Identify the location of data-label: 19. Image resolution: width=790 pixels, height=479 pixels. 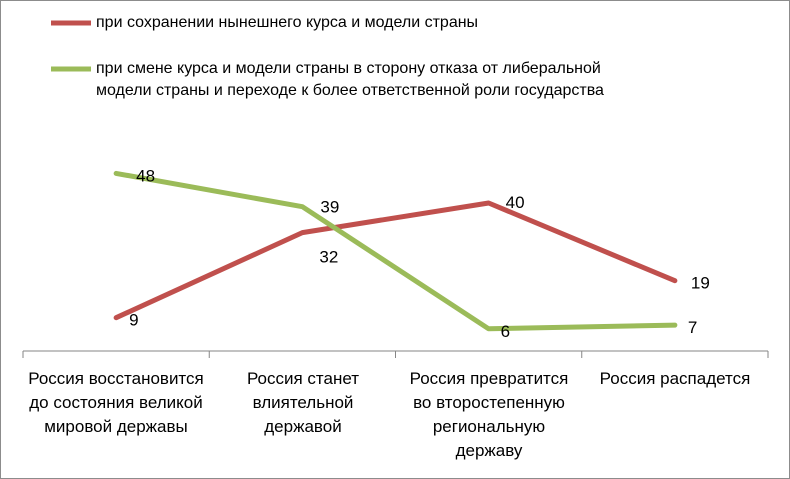
(700, 283).